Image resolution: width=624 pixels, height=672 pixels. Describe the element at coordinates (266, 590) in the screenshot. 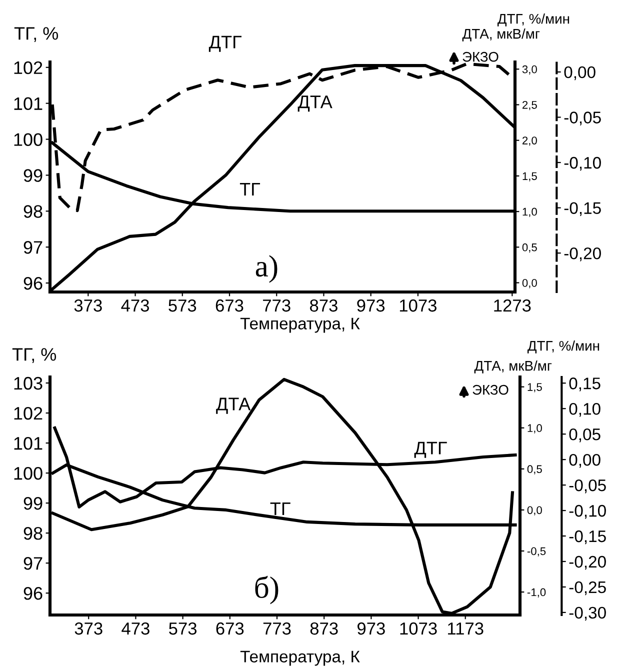

I see `annotation: б)` at that location.